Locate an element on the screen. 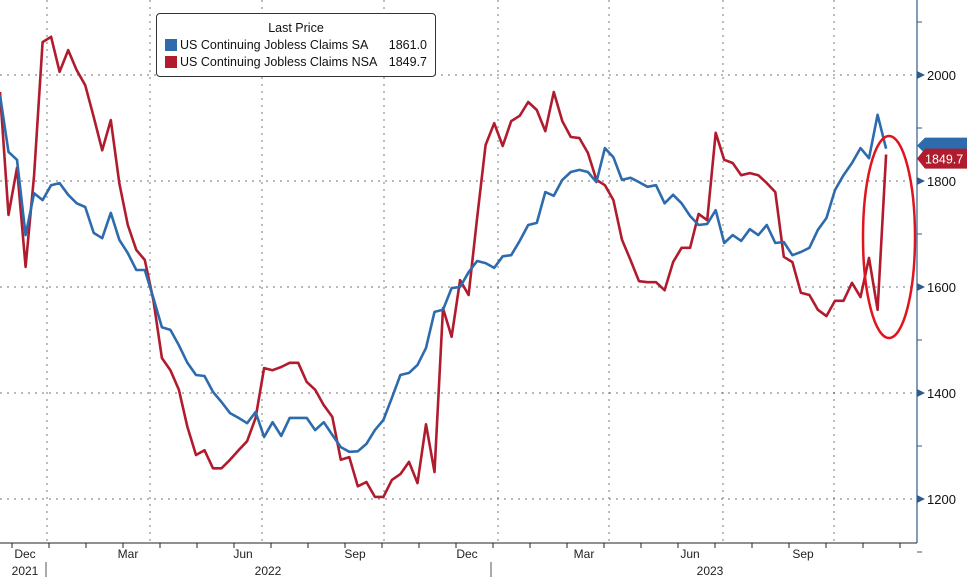  legend-item-nsa: US Continuing Jobless Claims NSA 1849.7 is located at coordinates (296, 61).